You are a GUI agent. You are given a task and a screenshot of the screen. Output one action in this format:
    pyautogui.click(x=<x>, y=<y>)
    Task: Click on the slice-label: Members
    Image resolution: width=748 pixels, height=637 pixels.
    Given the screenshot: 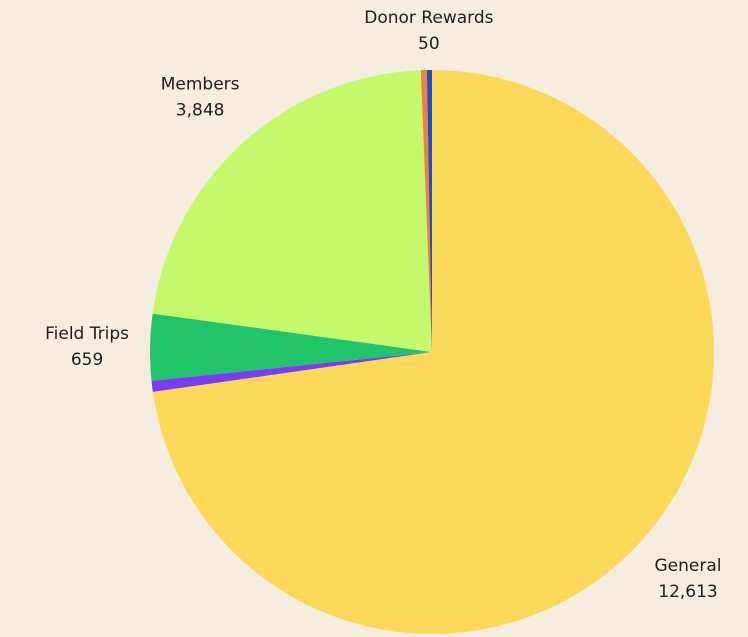 What is the action you would take?
    pyautogui.click(x=200, y=85)
    